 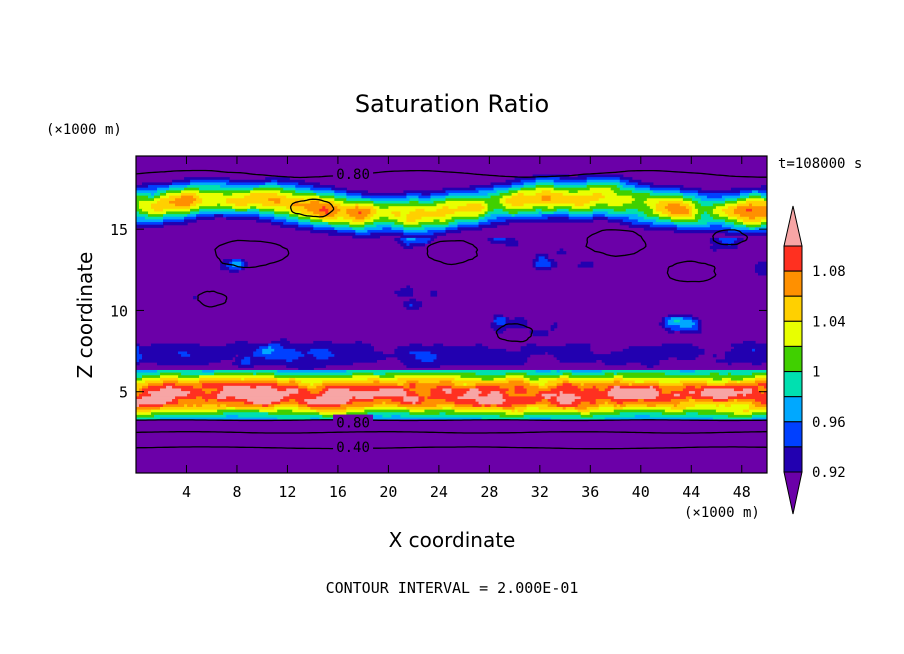 I want to click on contour-closed-loop, so click(x=616, y=243).